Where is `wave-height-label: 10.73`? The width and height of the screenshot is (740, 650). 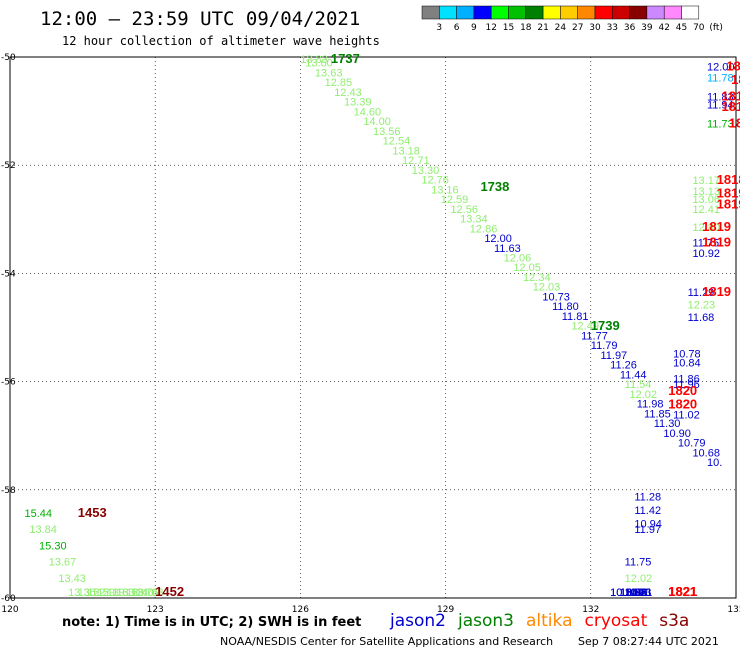
wave-height-label: 10.73 is located at coordinates (556, 297).